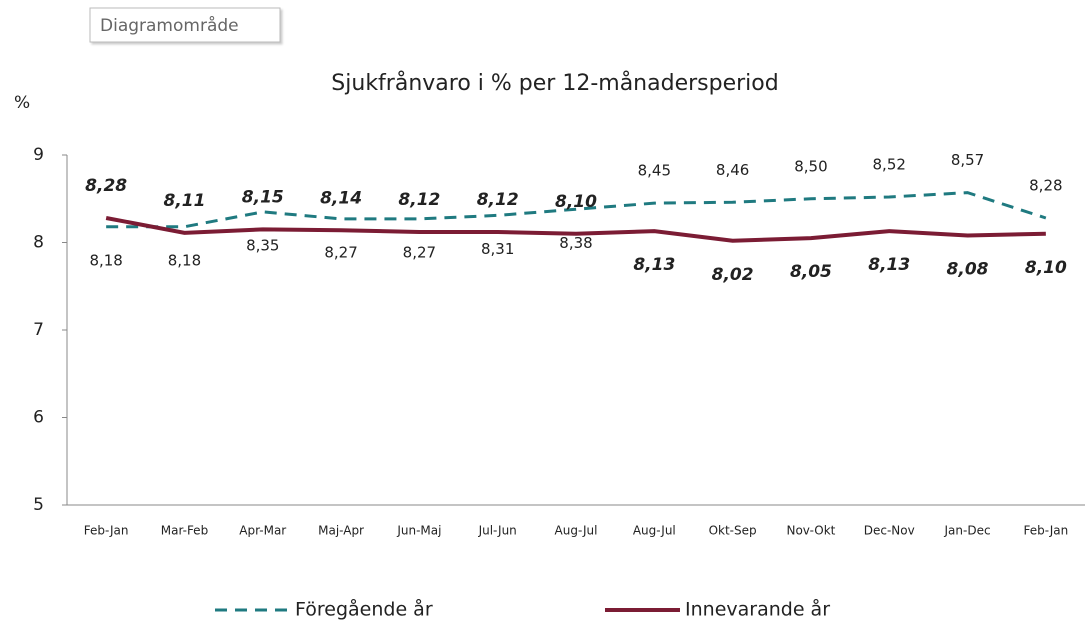  I want to click on data-label: 8,38, so click(575, 243).